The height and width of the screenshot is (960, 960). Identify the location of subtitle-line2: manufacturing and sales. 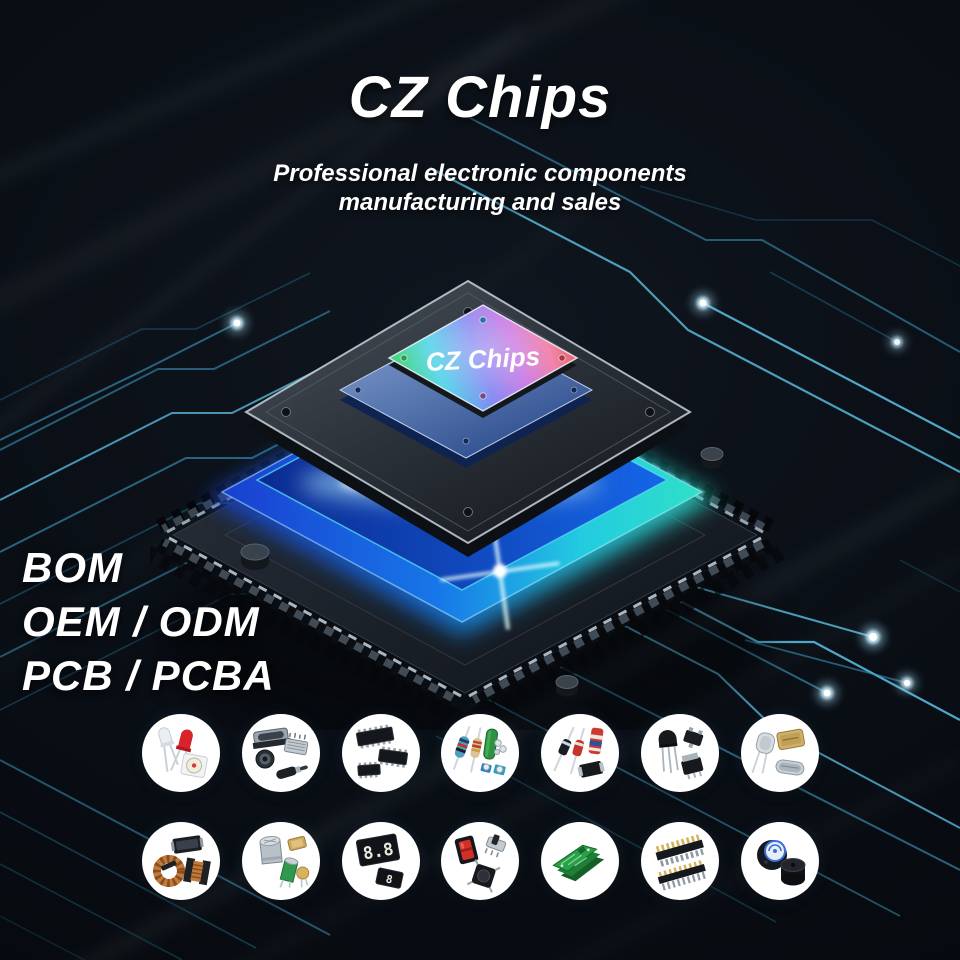
(480, 202).